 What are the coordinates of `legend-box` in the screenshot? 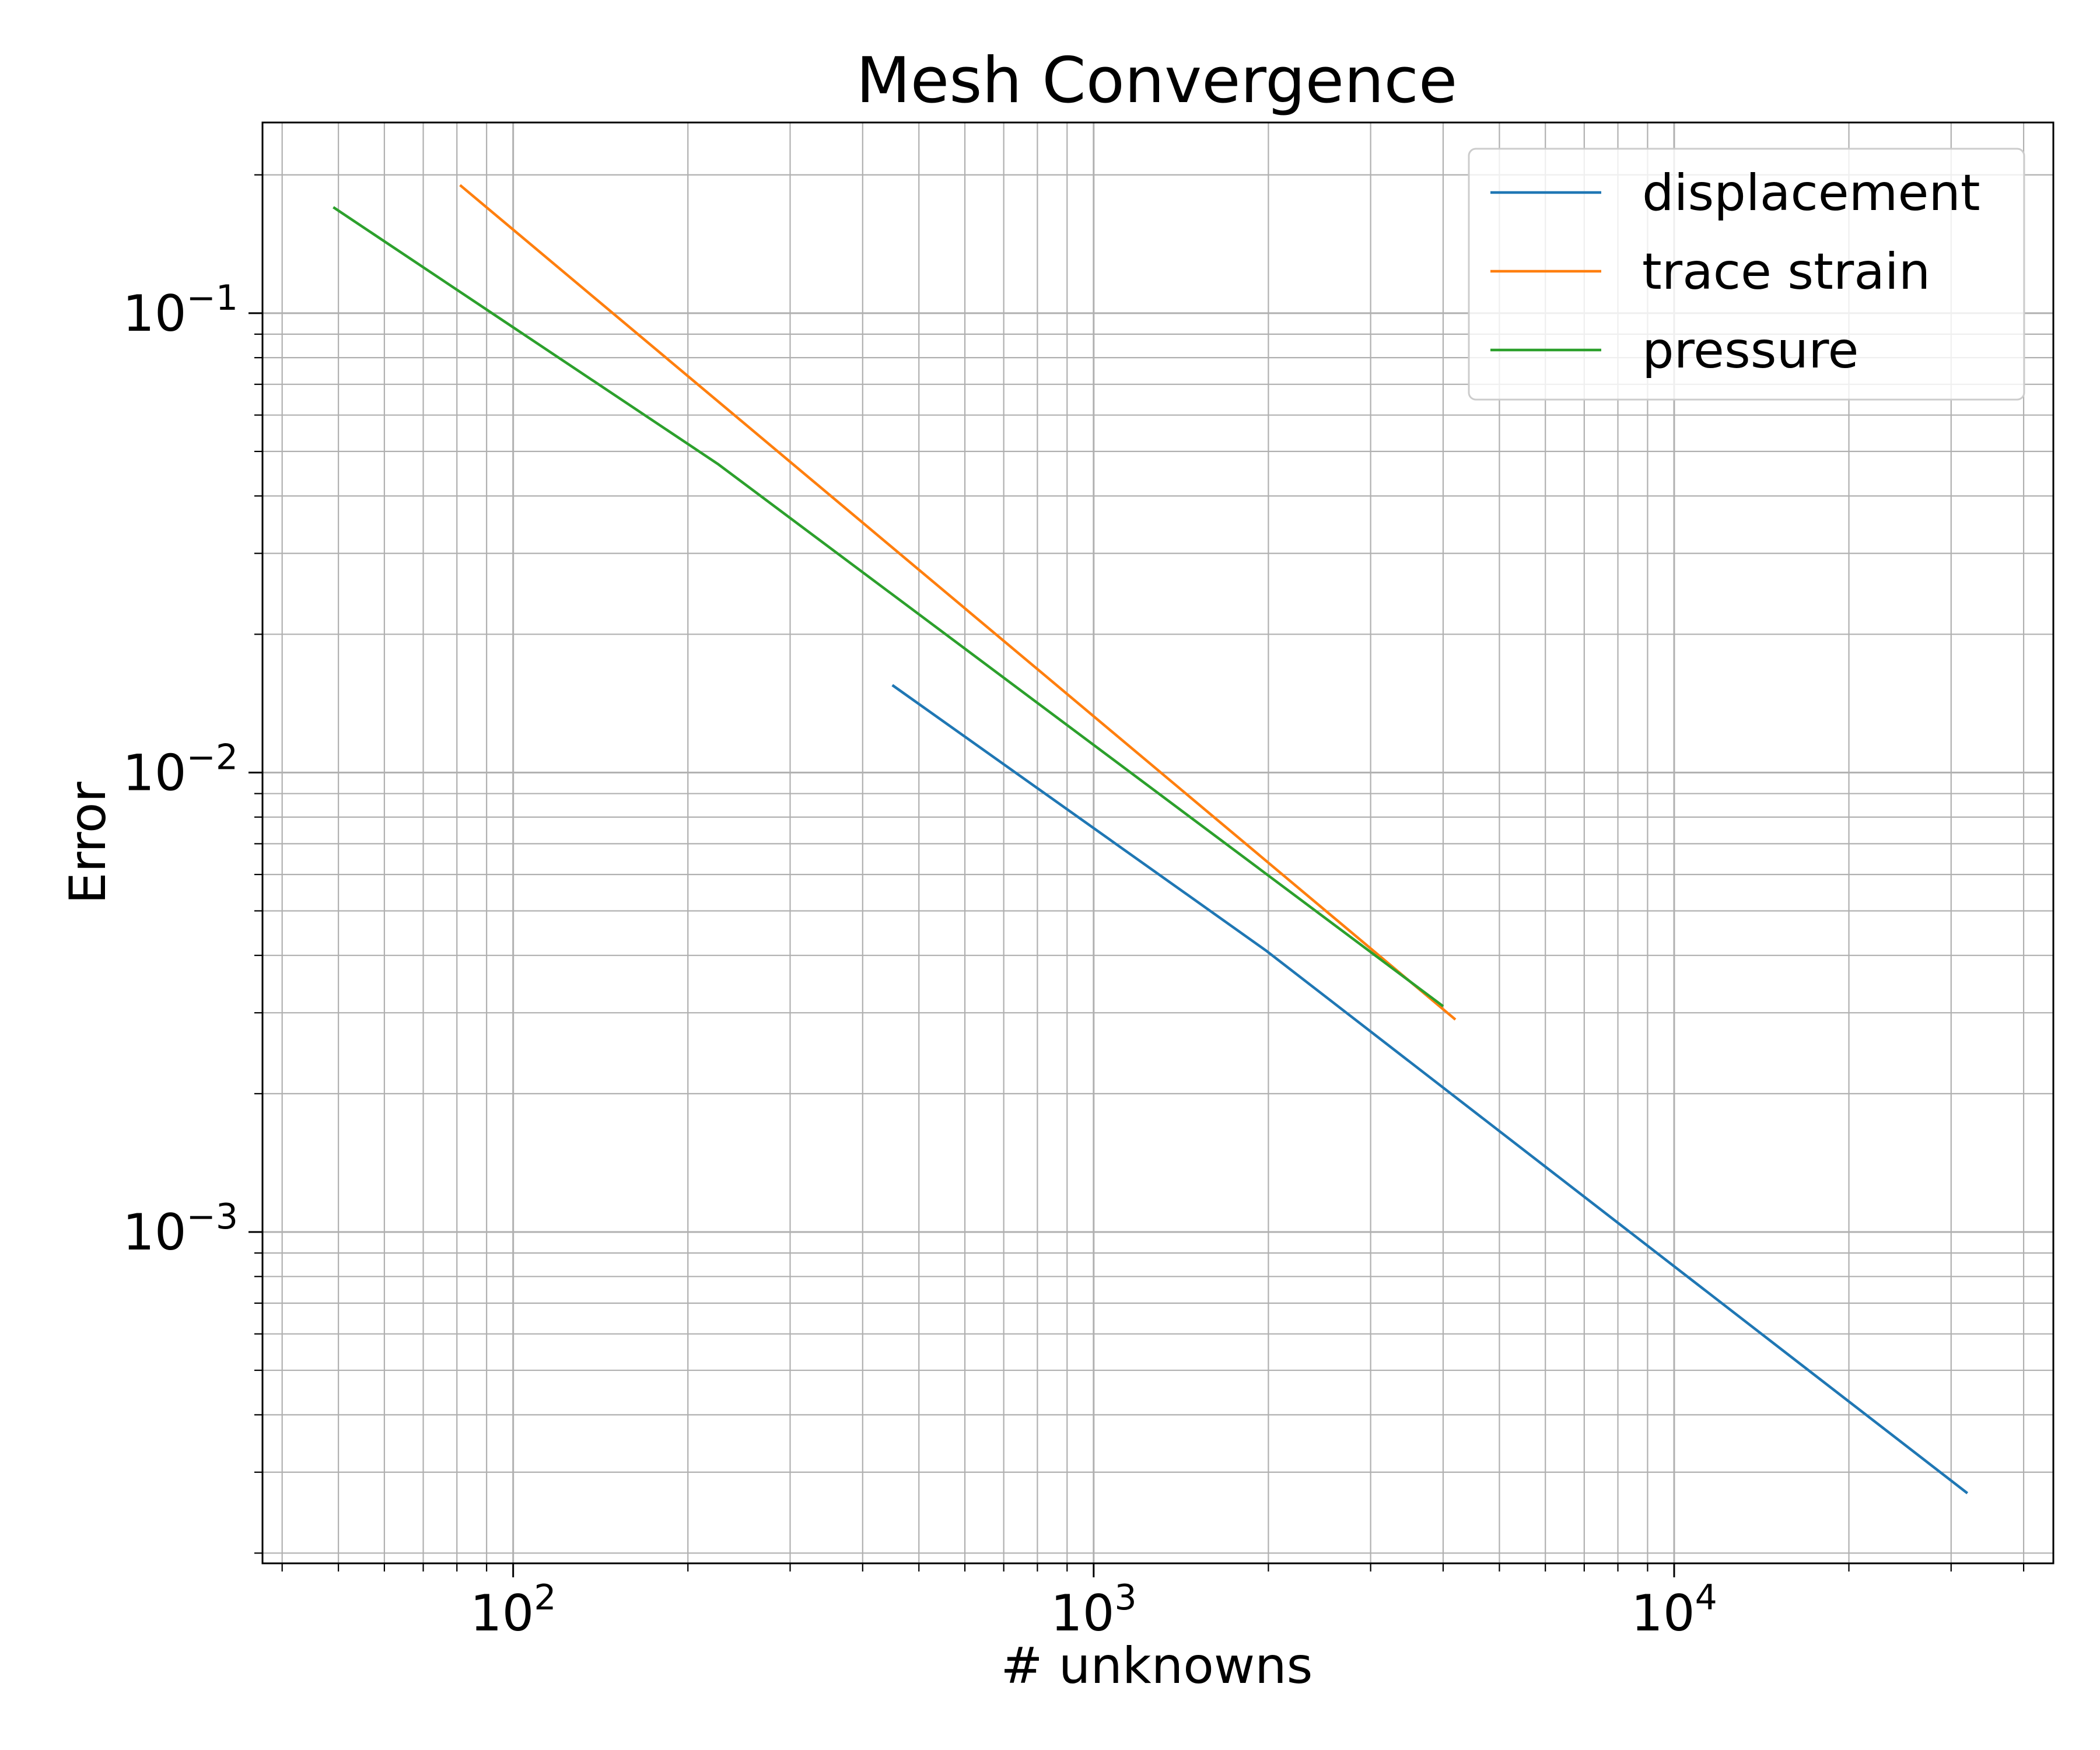 It's located at (1746, 274).